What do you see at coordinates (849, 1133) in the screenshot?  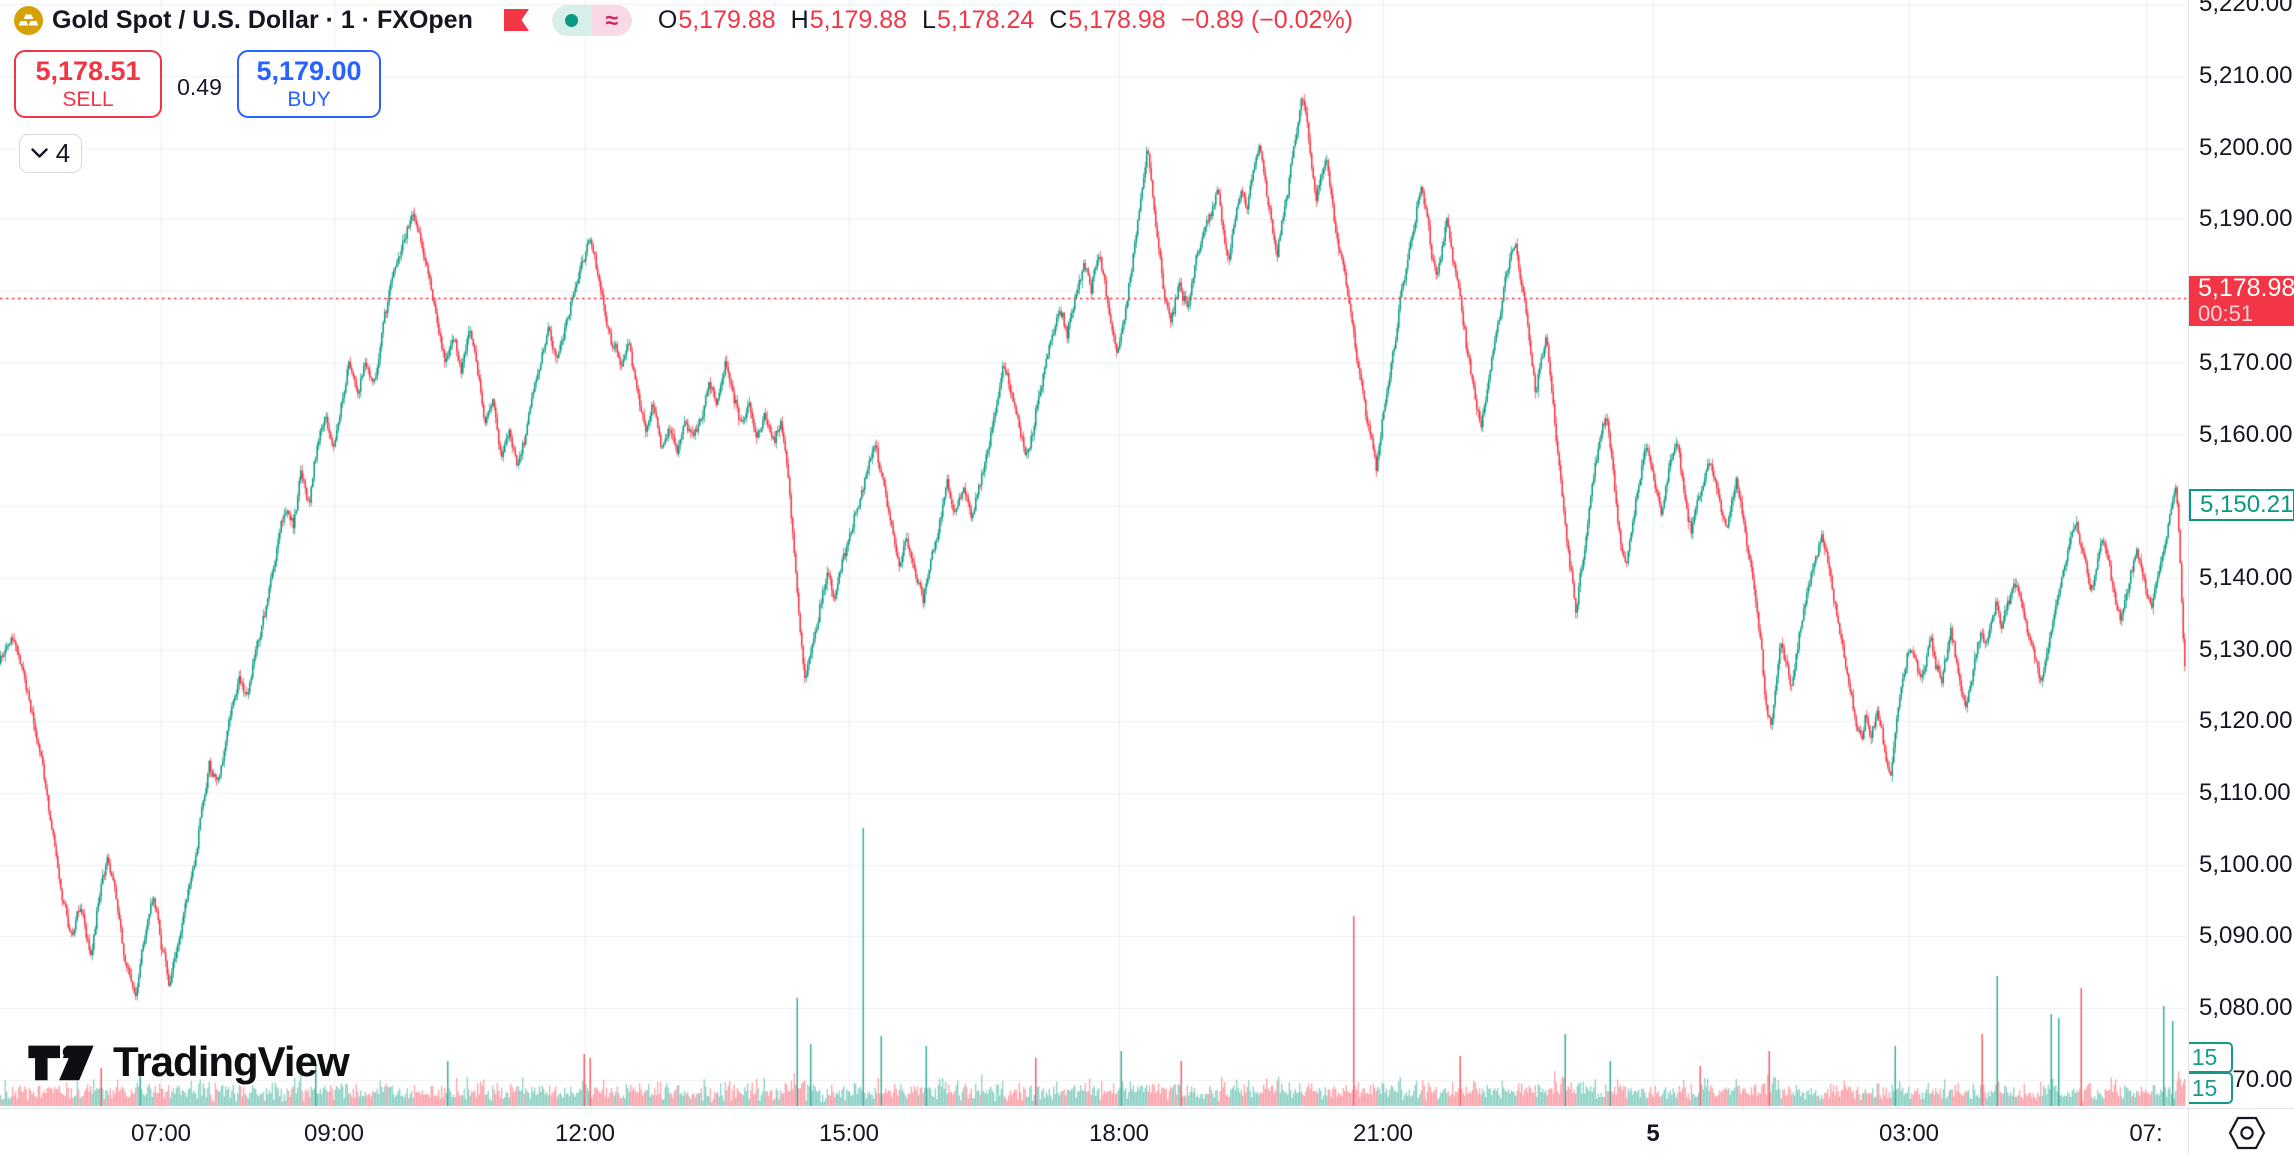 I see `time-axis-label: 15:00` at bounding box center [849, 1133].